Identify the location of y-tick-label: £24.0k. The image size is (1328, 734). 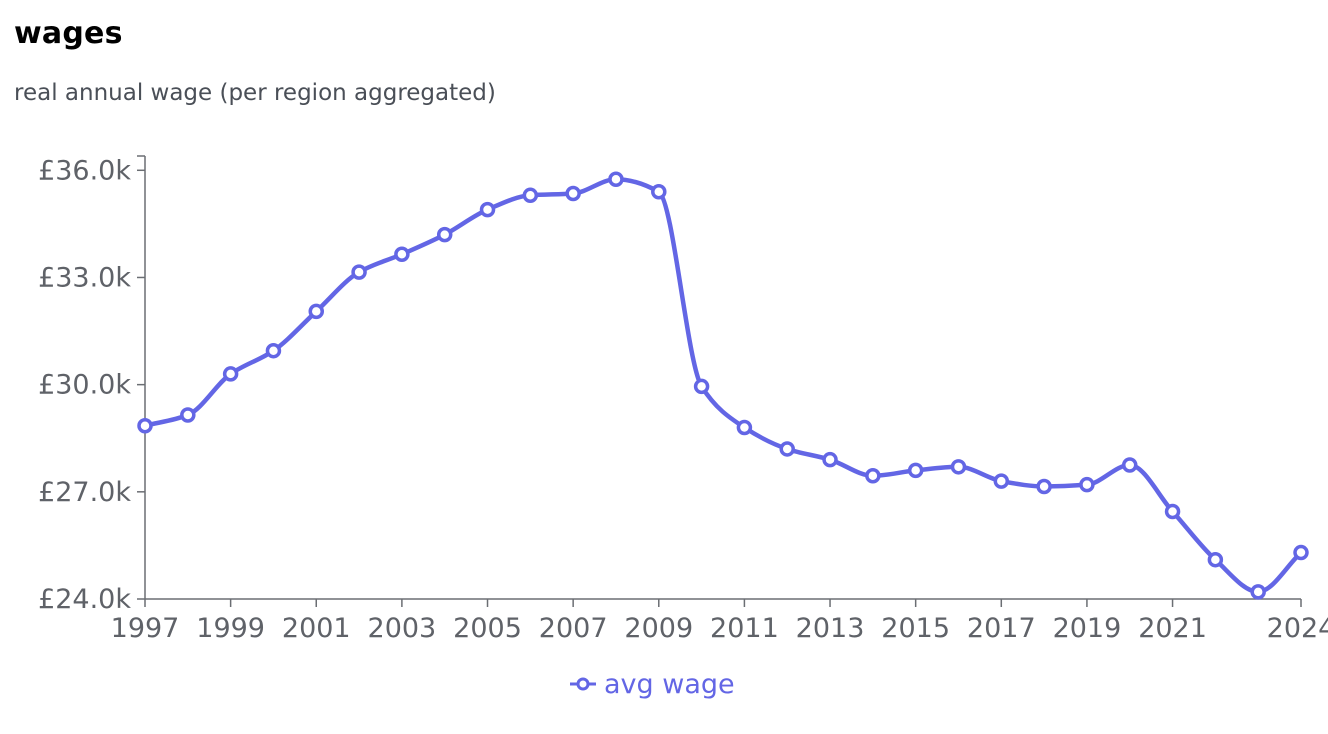
(84, 599).